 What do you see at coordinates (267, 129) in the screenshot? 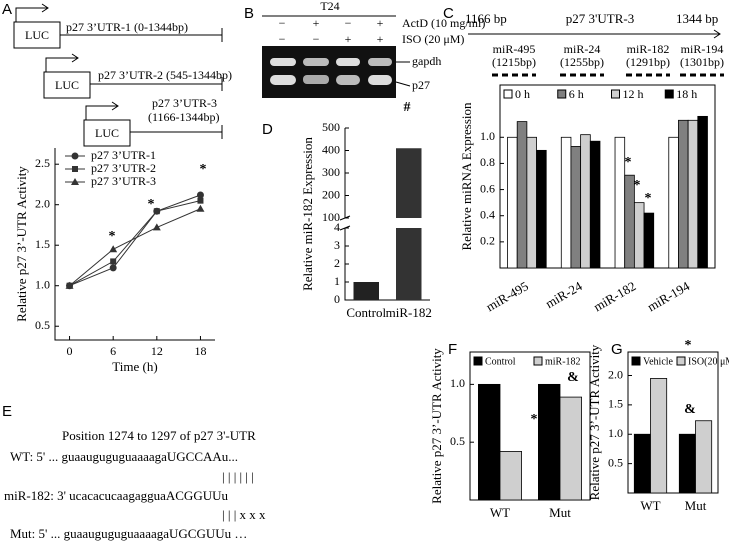
I see `panel-label: D` at bounding box center [267, 129].